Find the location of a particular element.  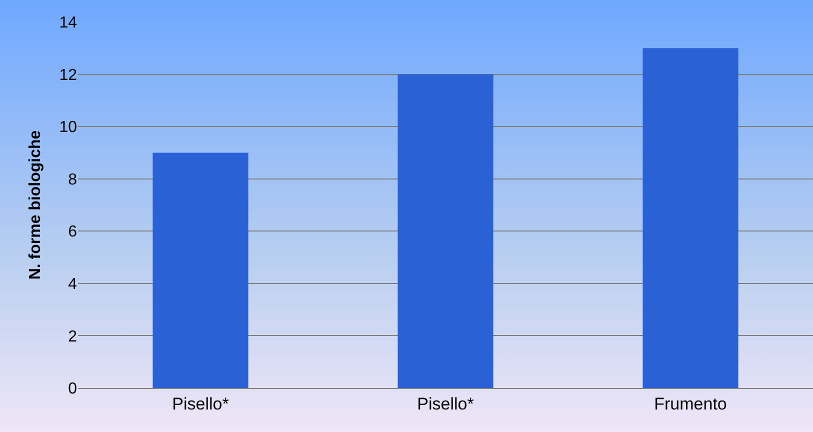

y-tick-label: 8 is located at coordinates (73, 179).